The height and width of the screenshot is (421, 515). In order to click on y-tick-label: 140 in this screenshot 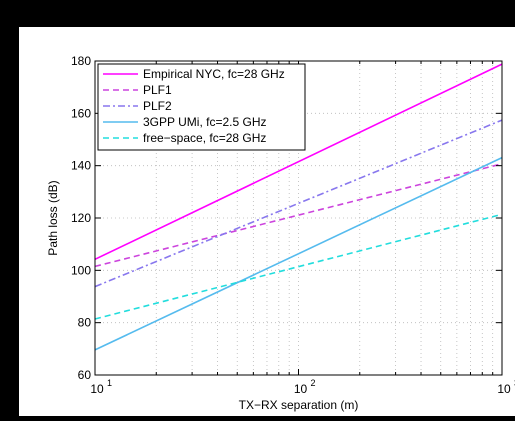, I will do `click(81, 166)`.